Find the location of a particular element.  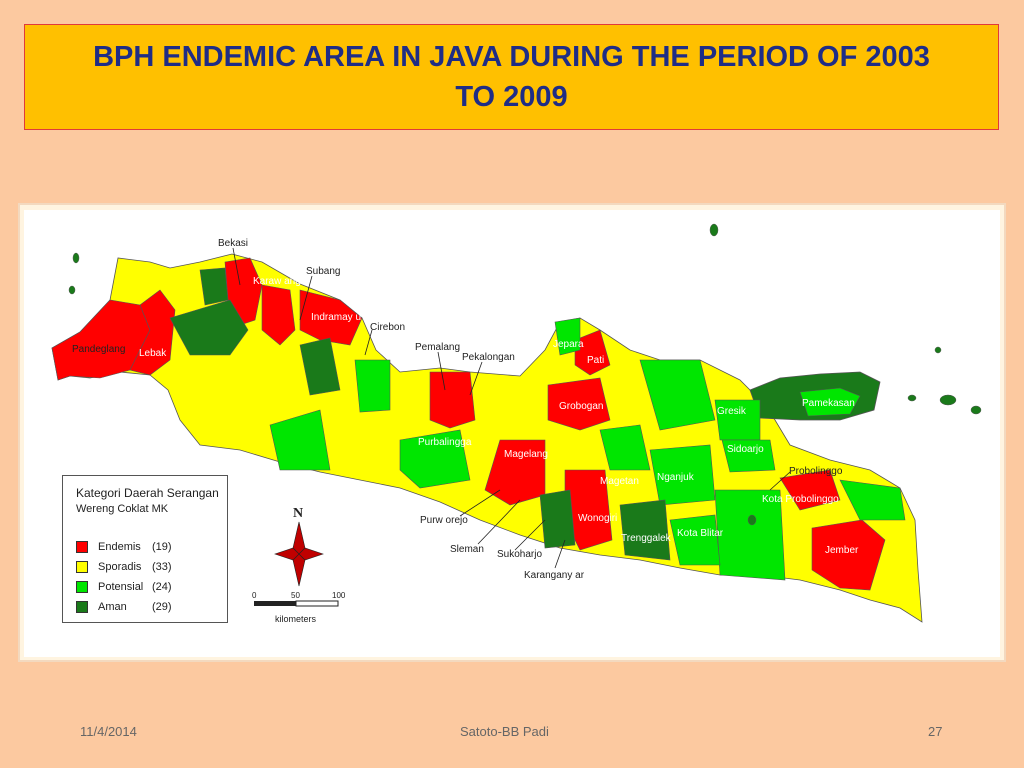

label-gresik: Gresik is located at coordinates (732, 411).